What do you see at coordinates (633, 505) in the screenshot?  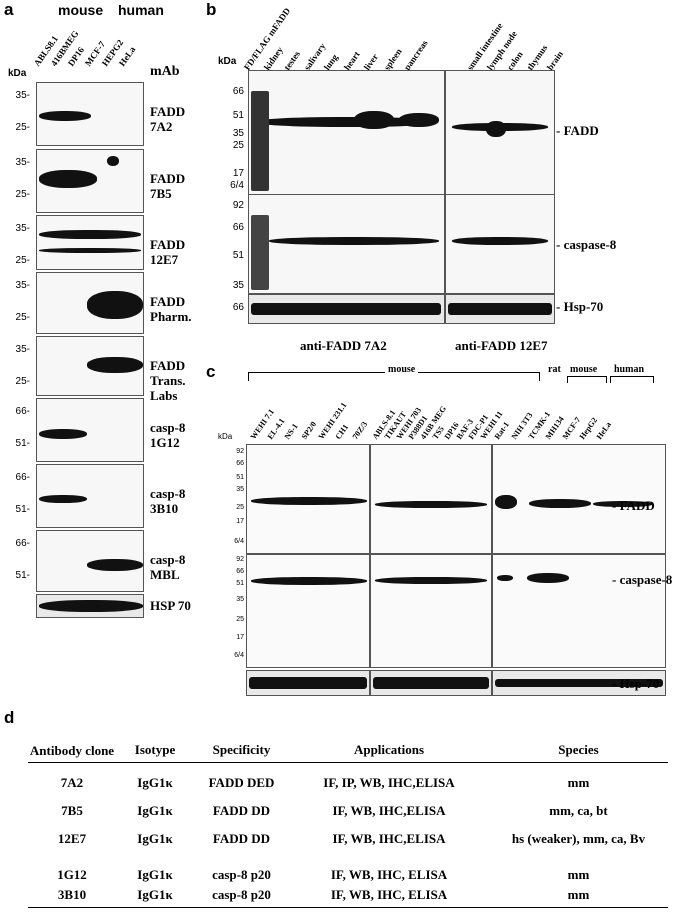 I see `panel-c-fadd-label: - FADD` at bounding box center [633, 505].